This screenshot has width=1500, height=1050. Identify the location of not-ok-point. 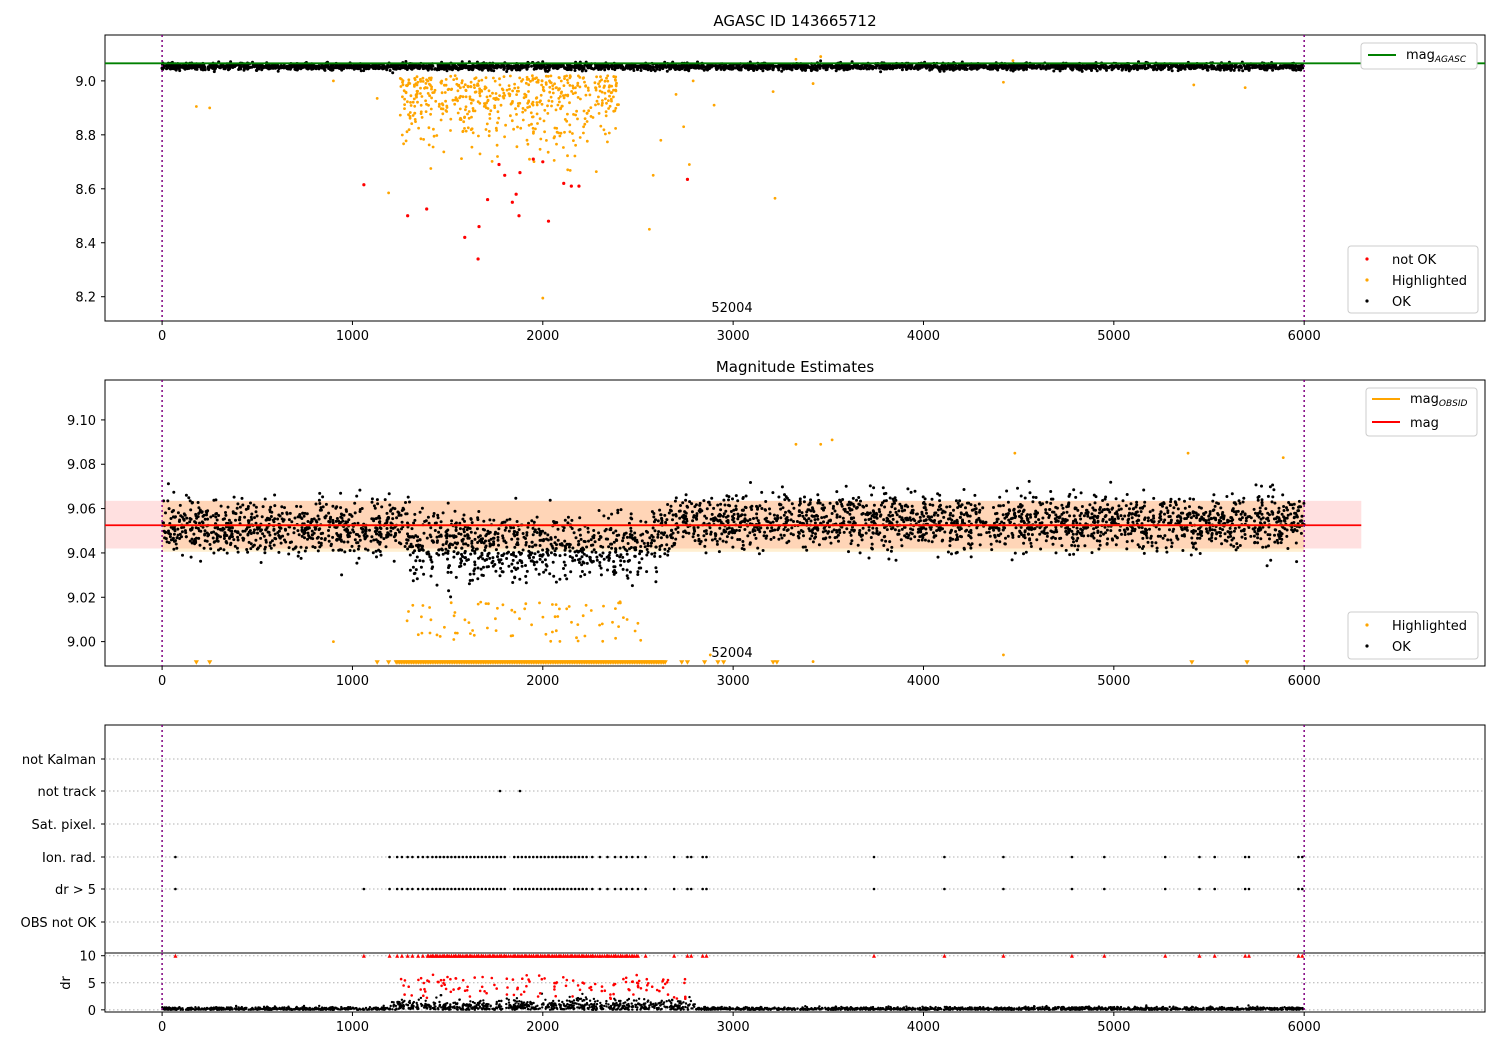
(427, 209).